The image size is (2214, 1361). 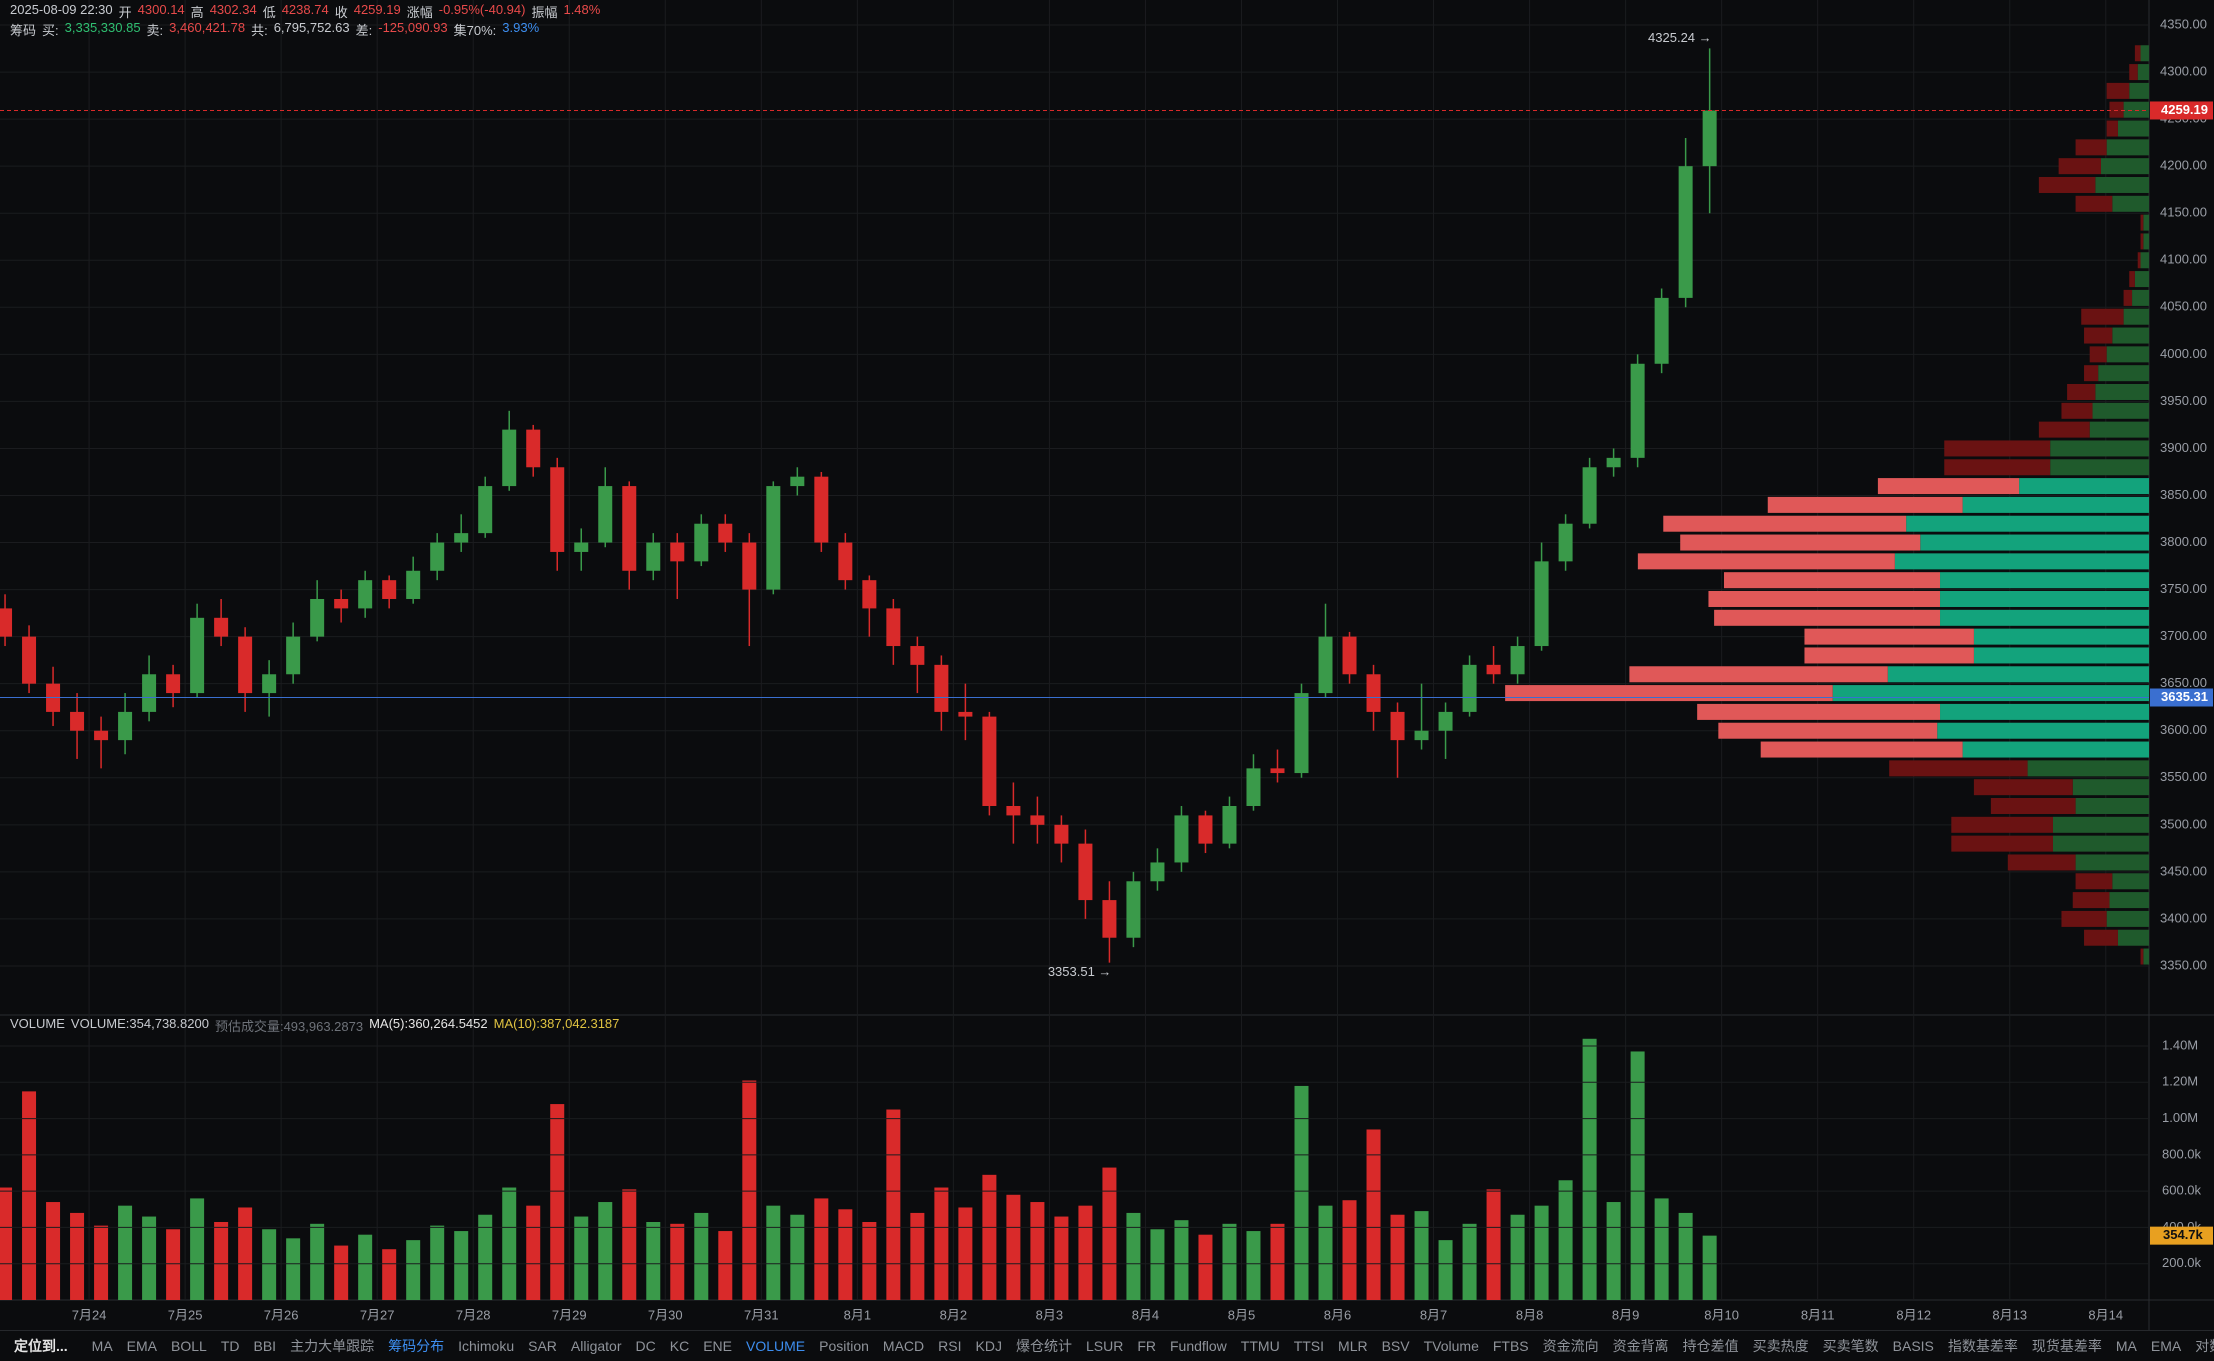 I want to click on indicator-button: LSUR, so click(x=1104, y=1346).